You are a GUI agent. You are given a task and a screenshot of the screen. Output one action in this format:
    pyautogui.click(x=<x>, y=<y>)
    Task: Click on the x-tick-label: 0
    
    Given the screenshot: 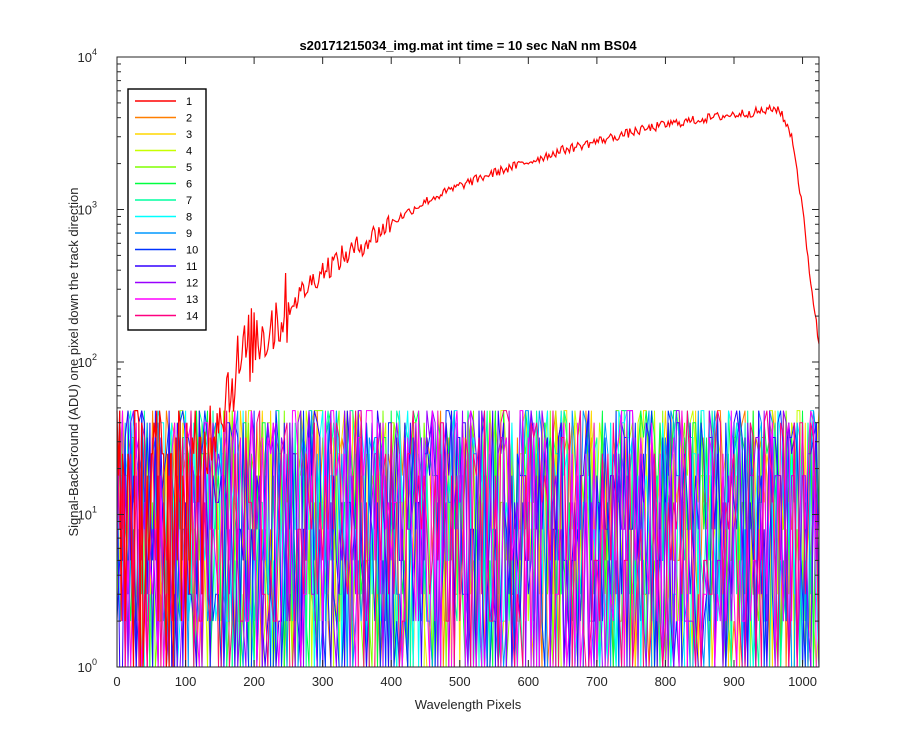 What is the action you would take?
    pyautogui.click(x=116, y=681)
    